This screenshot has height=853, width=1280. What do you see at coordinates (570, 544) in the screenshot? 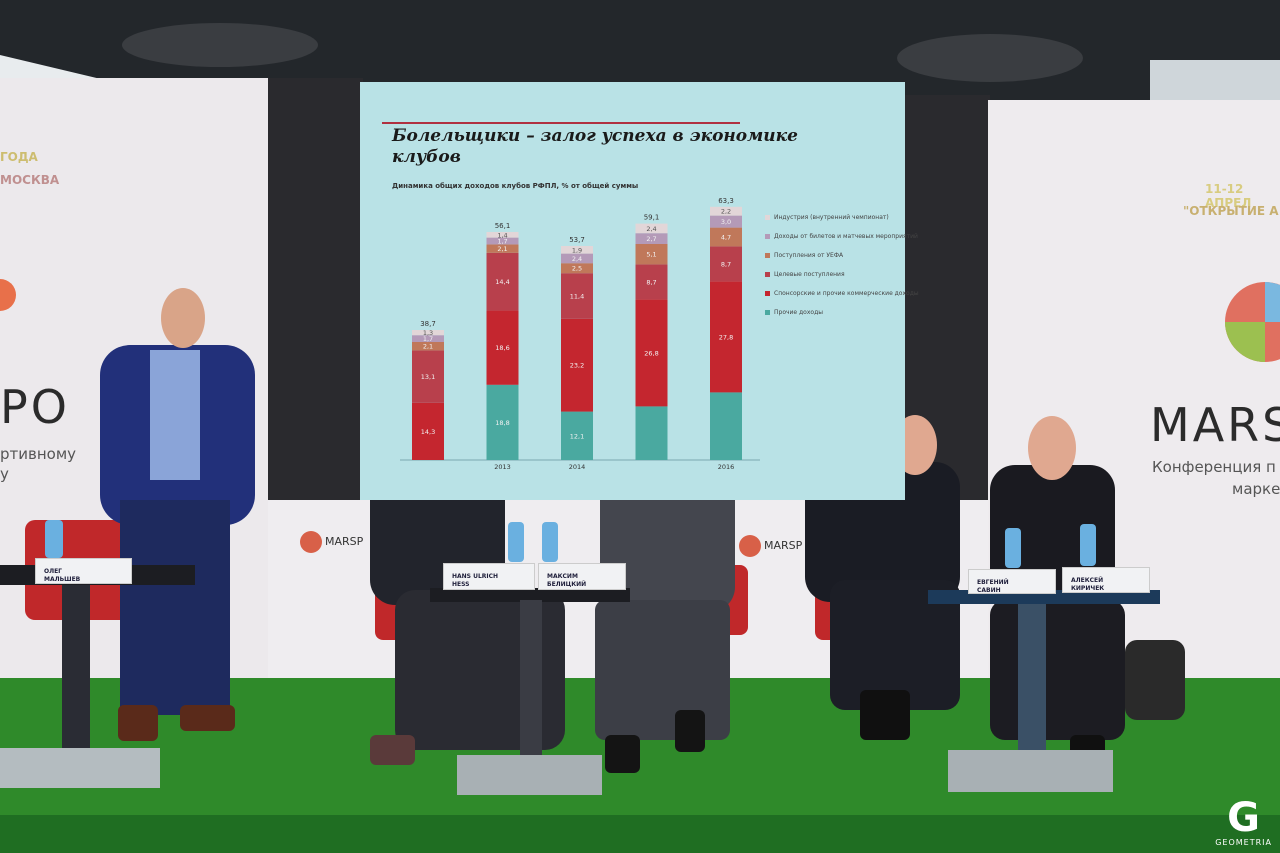
I see `water-bottles` at bounding box center [570, 544].